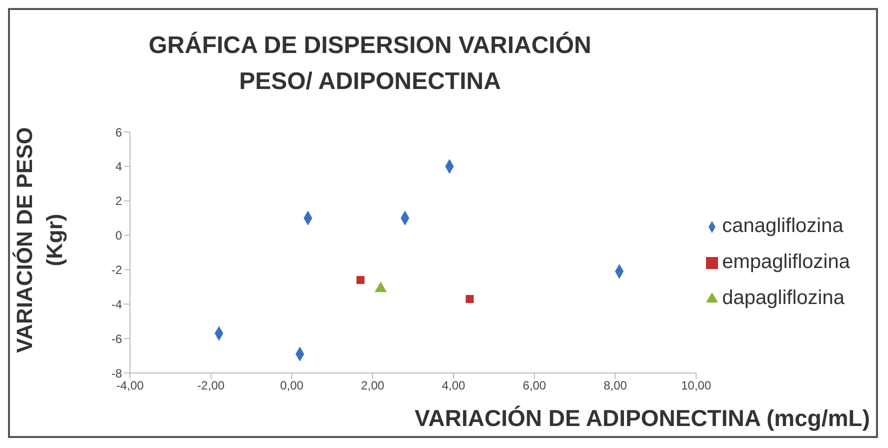 The width and height of the screenshot is (888, 448). Describe the element at coordinates (116, 269) in the screenshot. I see `y-tick-label: -2` at that location.